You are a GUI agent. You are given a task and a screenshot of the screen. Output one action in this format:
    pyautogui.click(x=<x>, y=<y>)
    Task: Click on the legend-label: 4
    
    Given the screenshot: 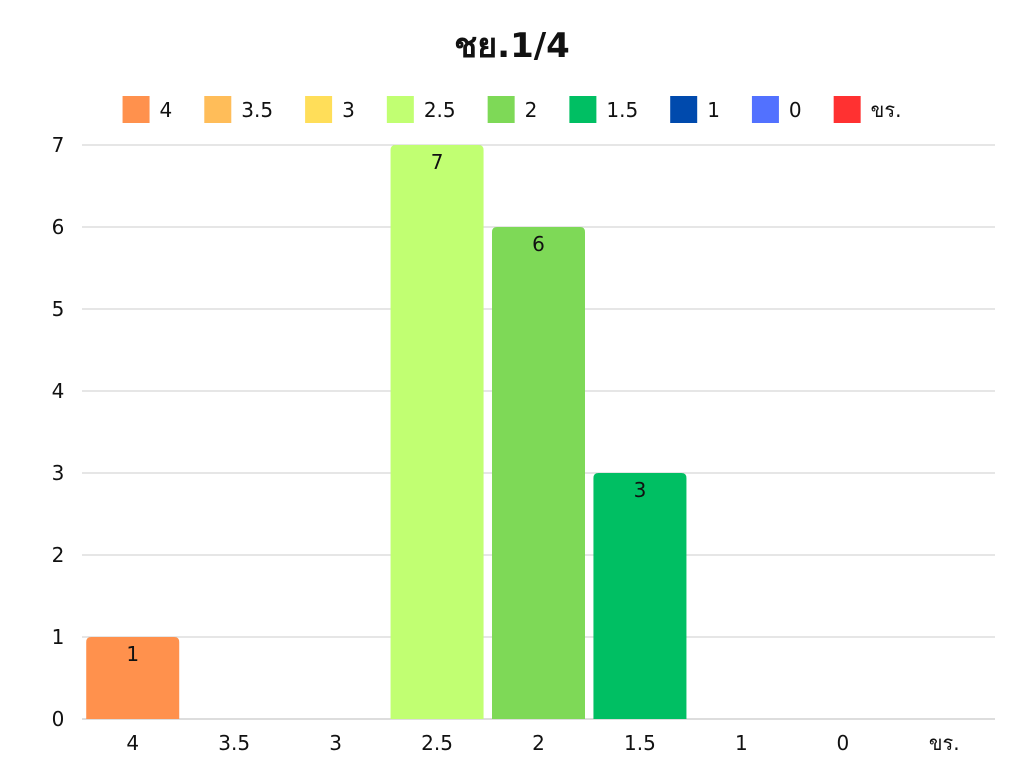 What is the action you would take?
    pyautogui.click(x=166, y=110)
    